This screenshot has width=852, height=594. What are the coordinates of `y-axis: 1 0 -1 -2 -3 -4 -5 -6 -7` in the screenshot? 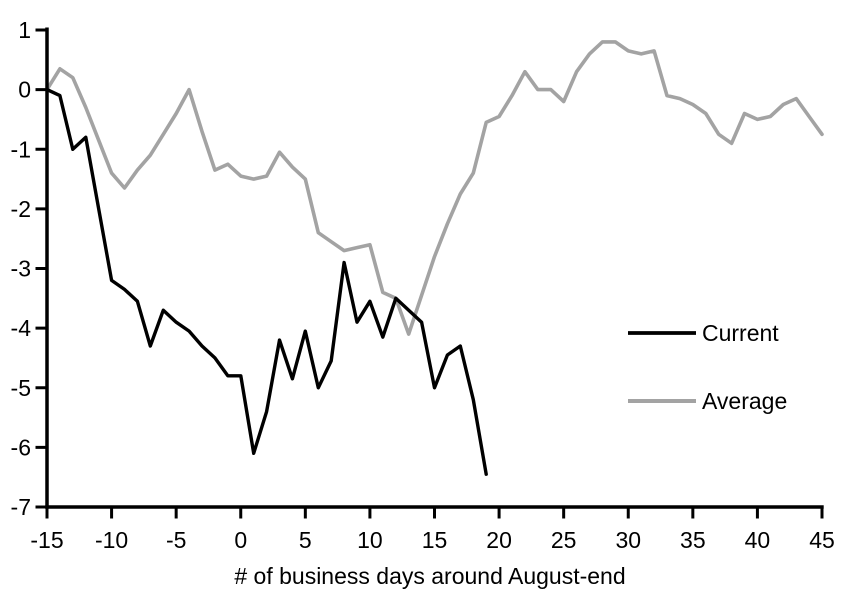 It's located at (30, 268).